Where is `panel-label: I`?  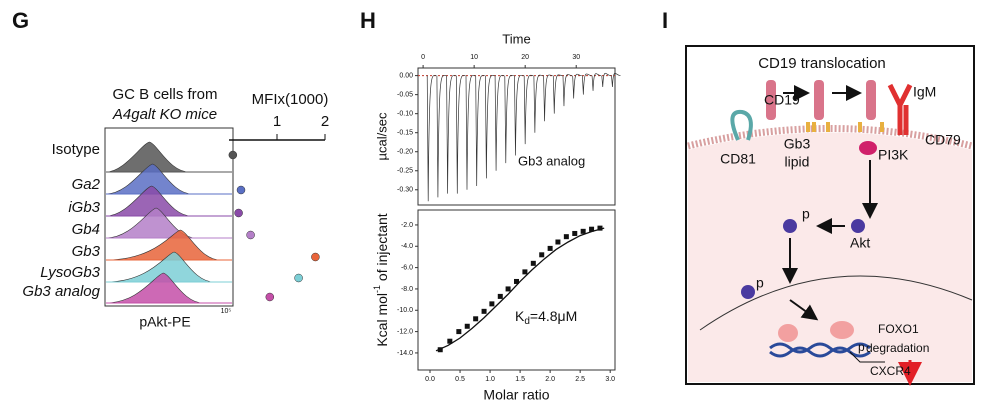
panel-label: I is located at coordinates (665, 20).